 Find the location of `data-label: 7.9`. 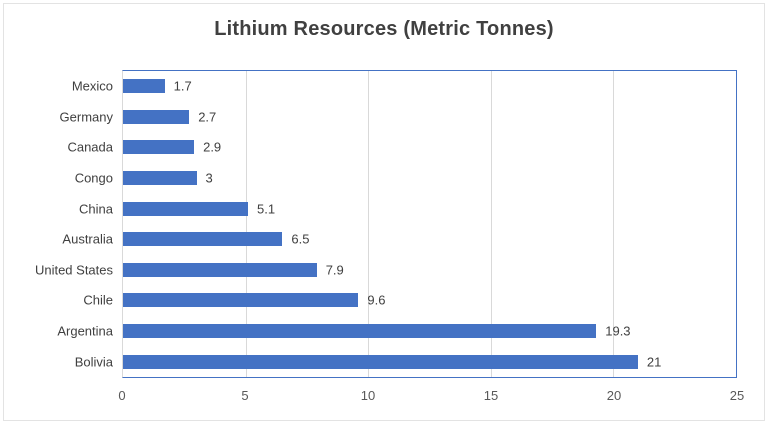

data-label: 7.9 is located at coordinates (334, 270).